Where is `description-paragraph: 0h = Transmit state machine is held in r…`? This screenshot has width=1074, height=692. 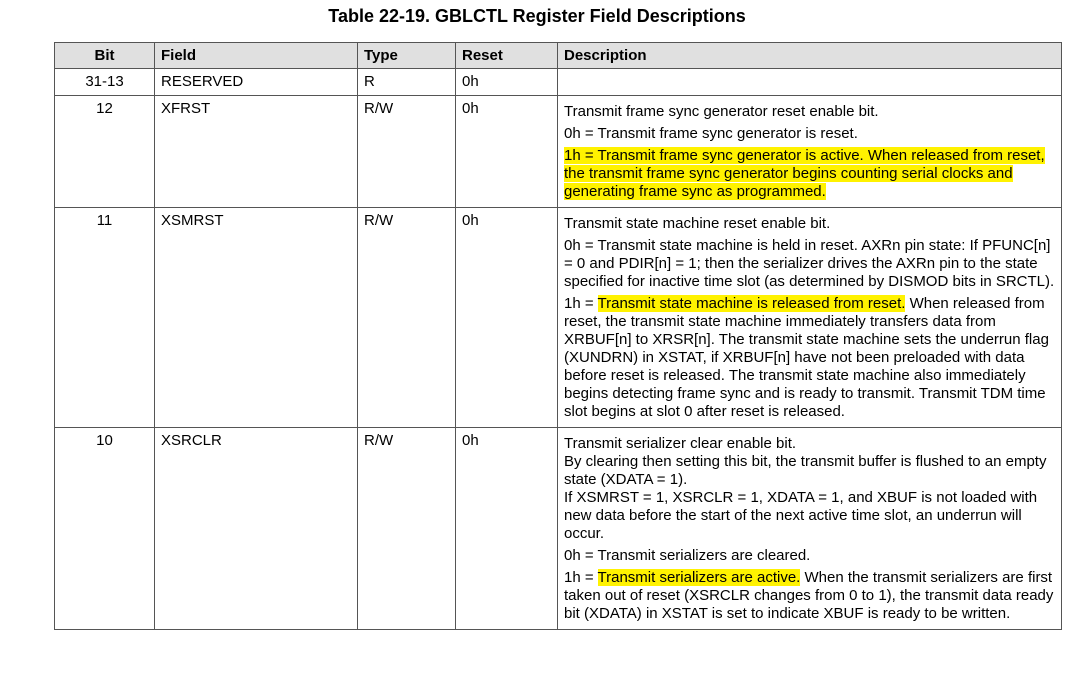
description-paragraph: 0h = Transmit state machine is held in r… is located at coordinates (809, 264).